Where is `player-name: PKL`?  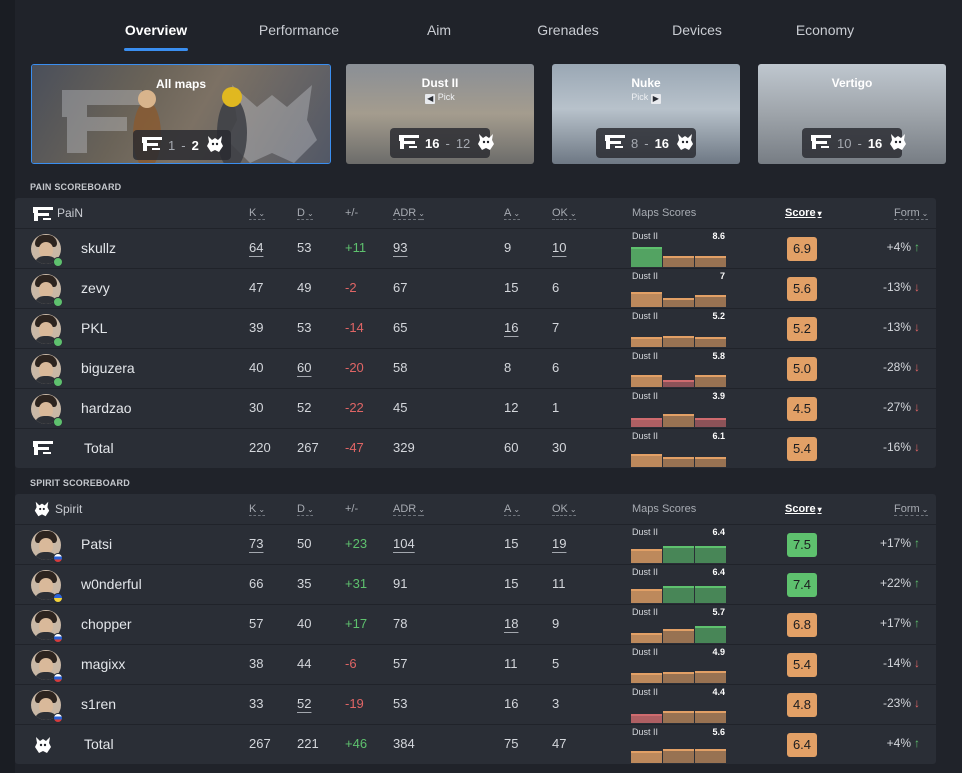 player-name: PKL is located at coordinates (94, 328).